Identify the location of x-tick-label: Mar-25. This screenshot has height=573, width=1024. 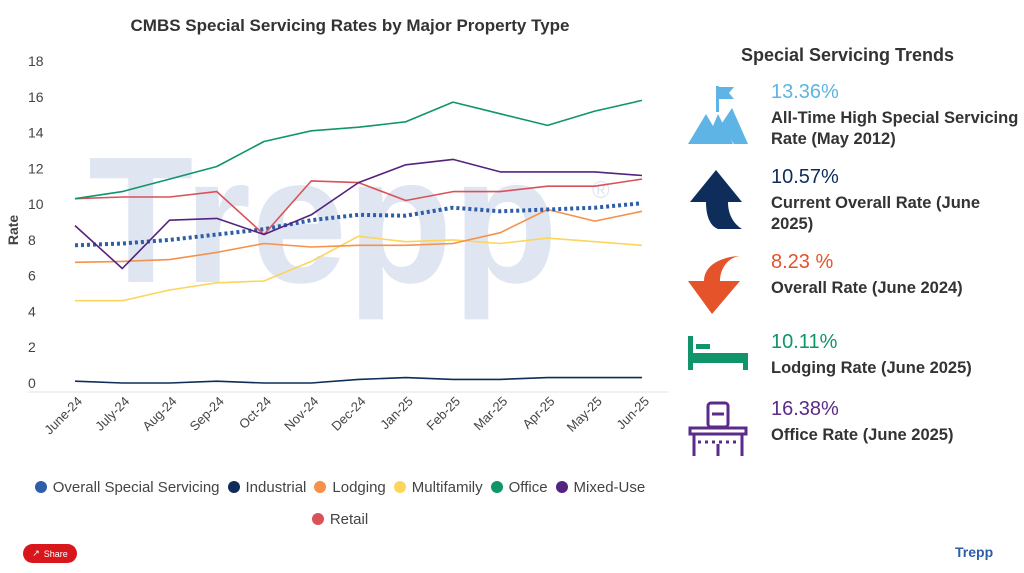
(491, 414).